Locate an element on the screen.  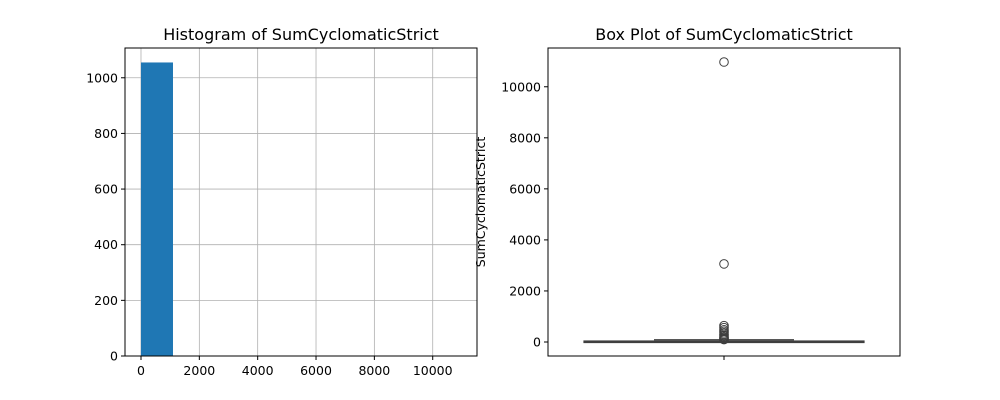
histogram-x-tick-label: 0 is located at coordinates (141, 370).